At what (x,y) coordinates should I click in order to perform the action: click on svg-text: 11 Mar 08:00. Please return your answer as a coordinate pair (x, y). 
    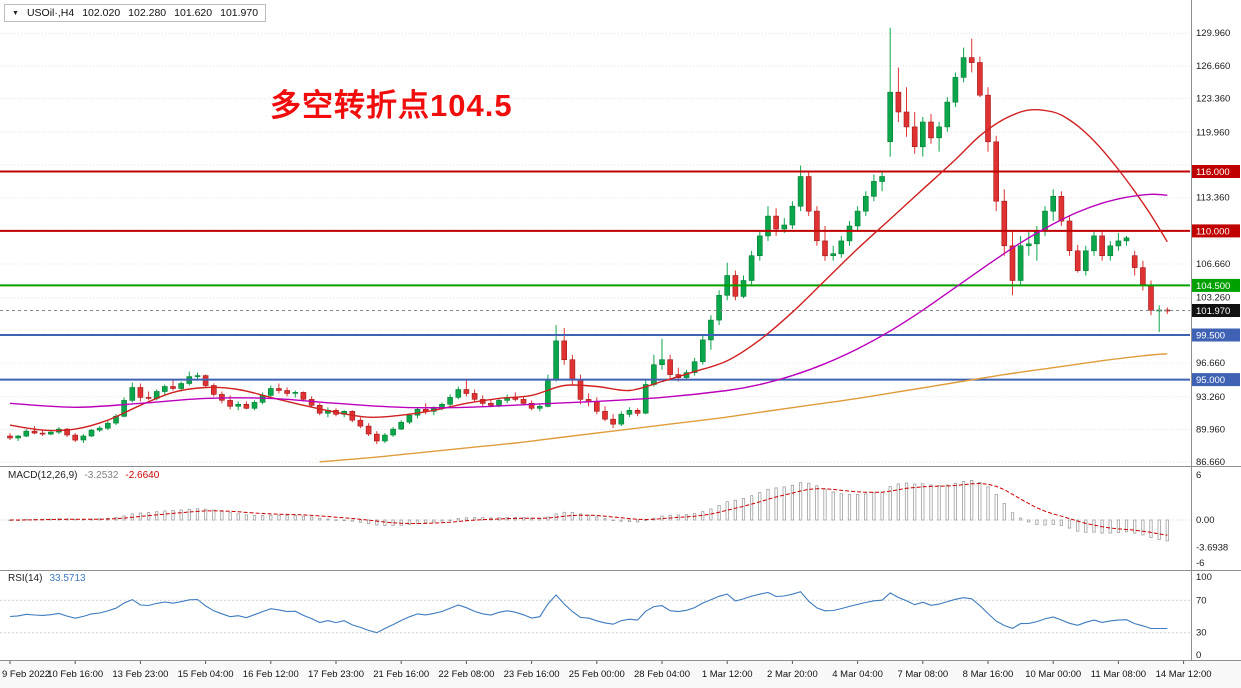
    Looking at the image, I should click on (1118, 674).